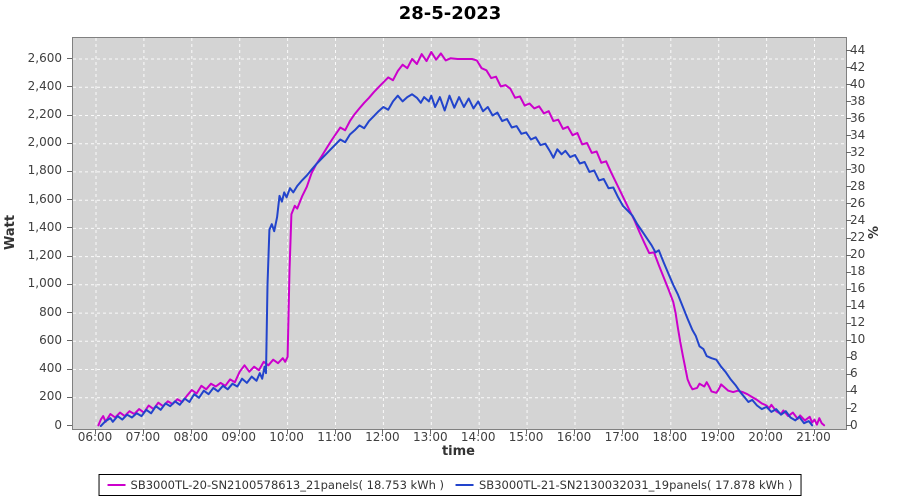 The width and height of the screenshot is (900, 500). I want to click on pct-tick-label: 10, so click(858, 339).